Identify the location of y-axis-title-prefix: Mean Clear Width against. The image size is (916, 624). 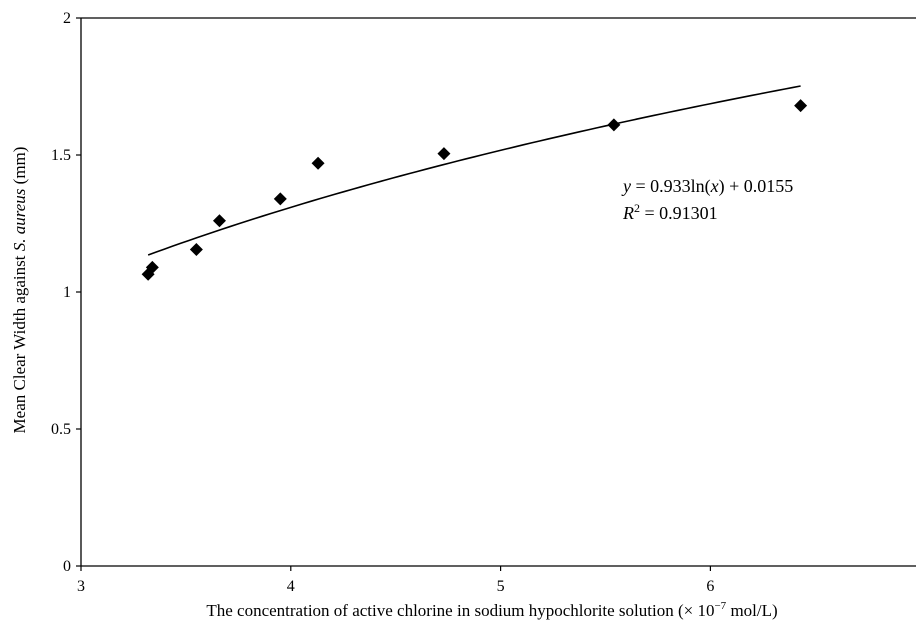
(19, 342).